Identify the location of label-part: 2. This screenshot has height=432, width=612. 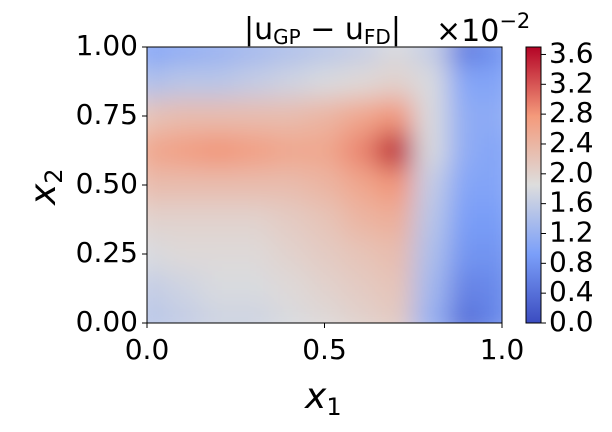
(54, 175).